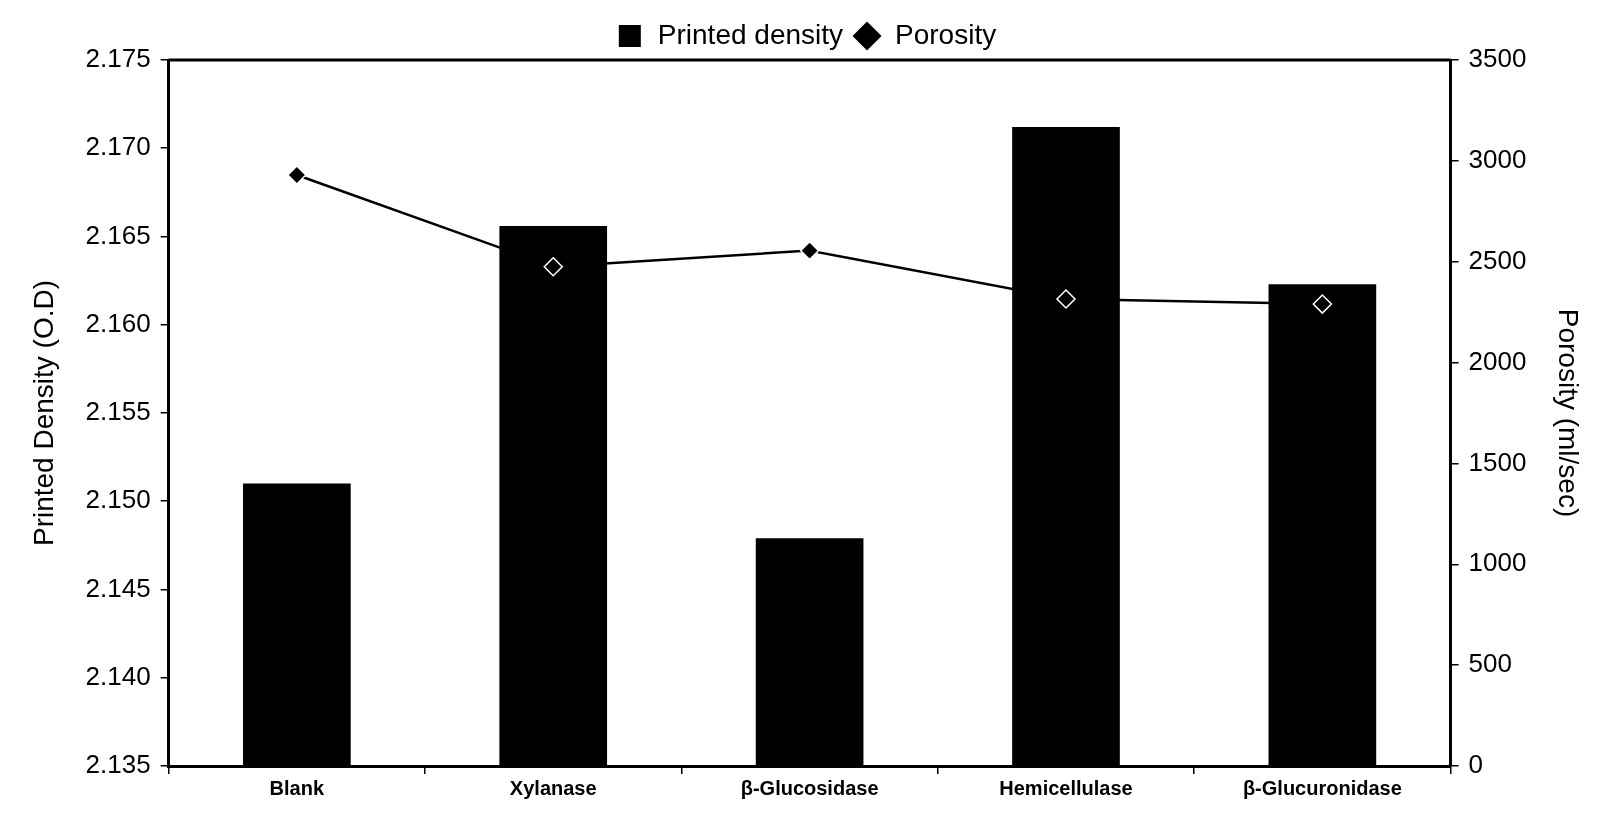 Image resolution: width=1621 pixels, height=816 pixels. What do you see at coordinates (1497, 360) in the screenshot?
I see `y2-tick-label: 2000` at bounding box center [1497, 360].